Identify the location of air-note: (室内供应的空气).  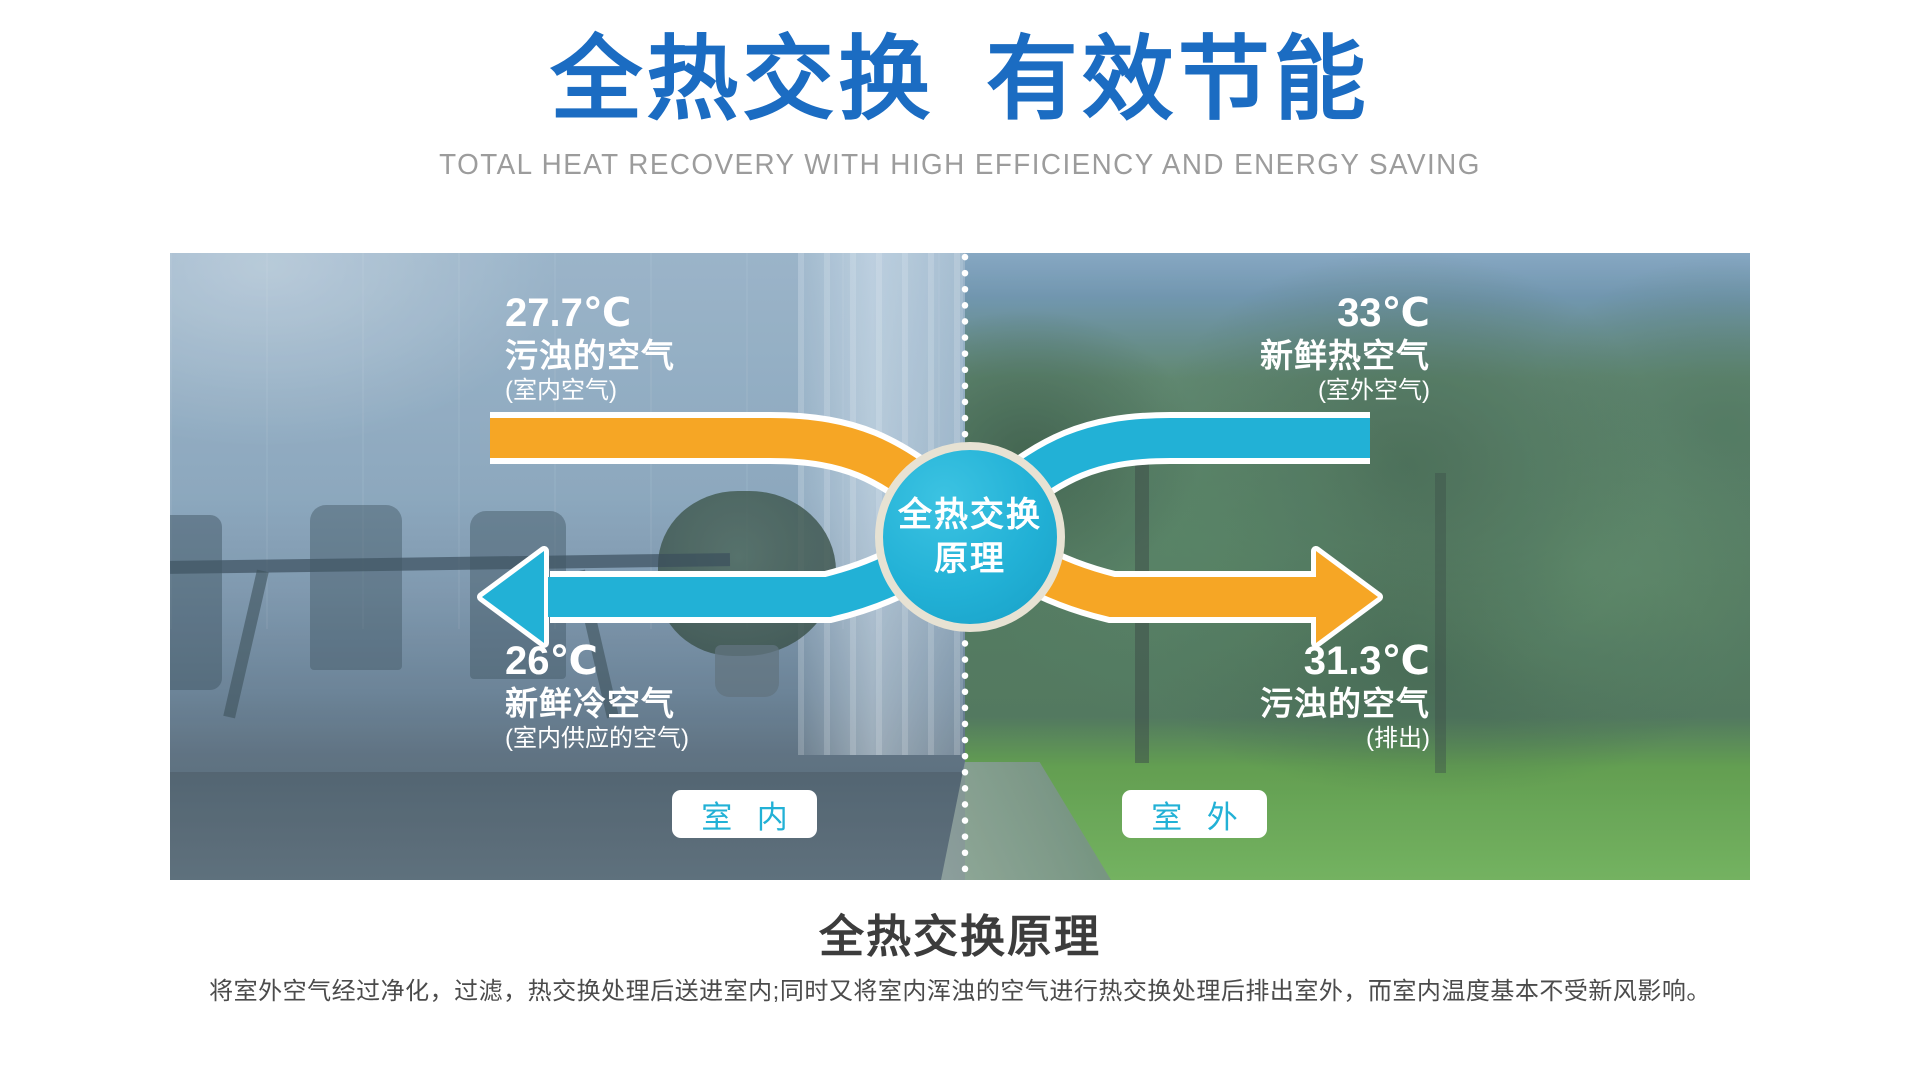
(597, 738).